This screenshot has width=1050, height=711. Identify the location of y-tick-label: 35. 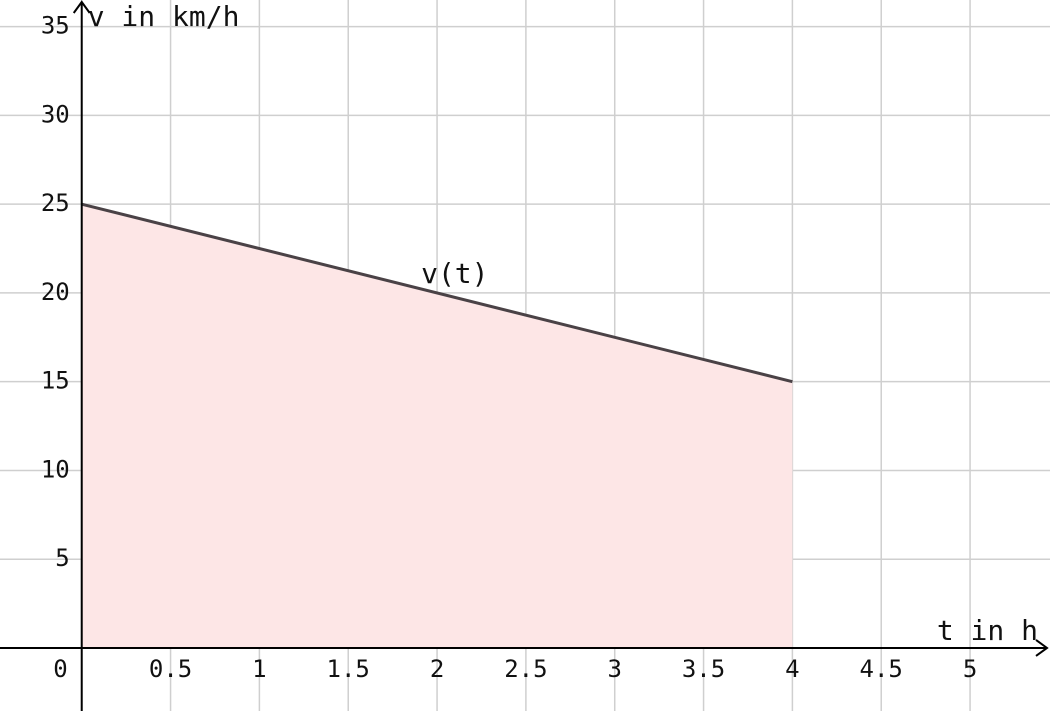
(55, 26).